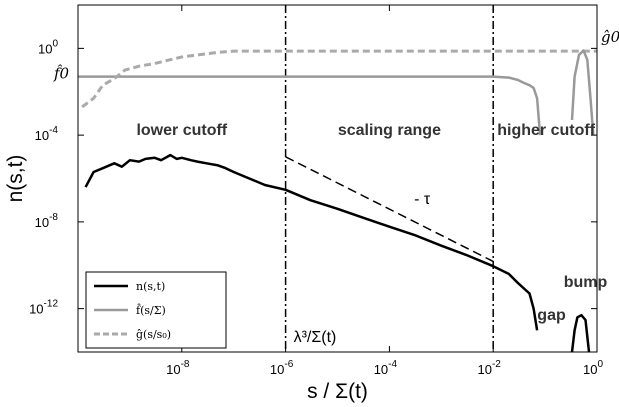  What do you see at coordinates (610, 37) in the screenshot?
I see `annotation-8: ĝ0` at bounding box center [610, 37].